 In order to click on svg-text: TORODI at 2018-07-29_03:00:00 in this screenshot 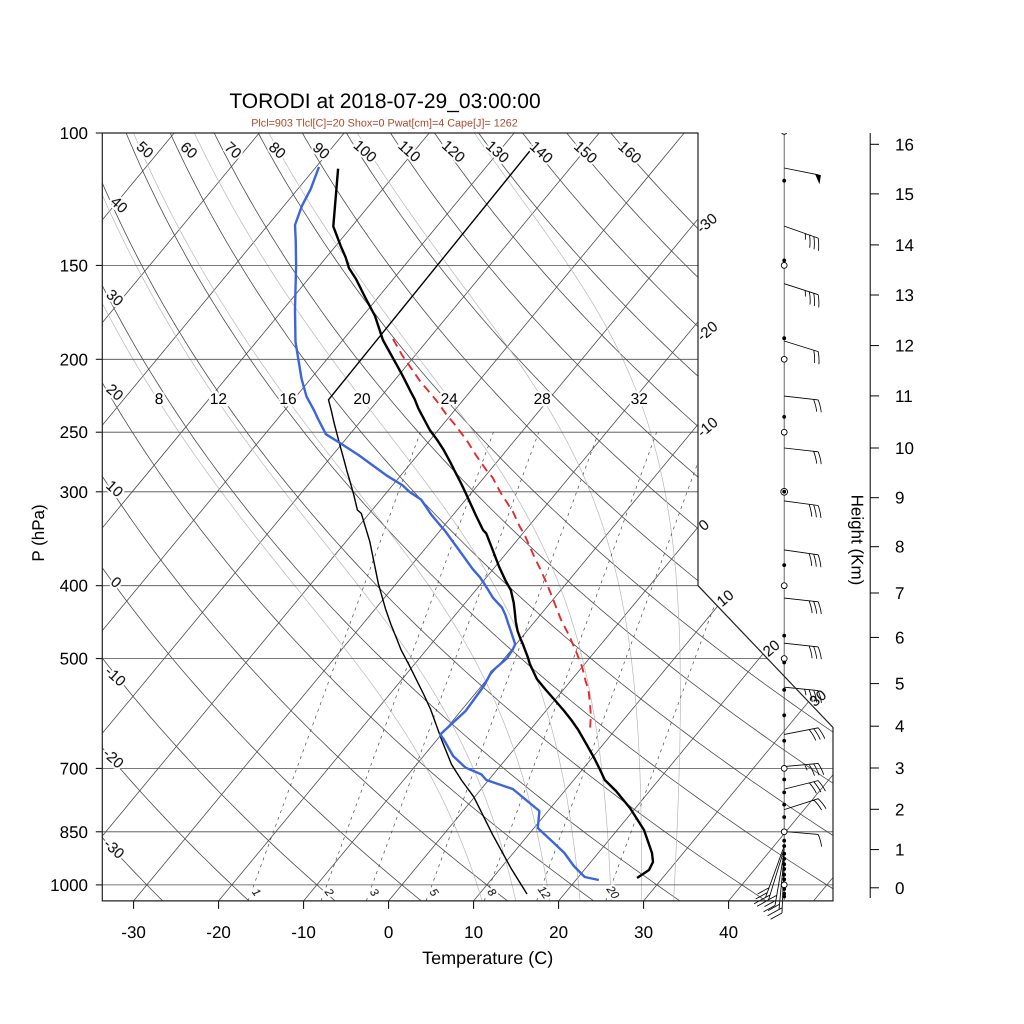, I will do `click(384, 101)`.